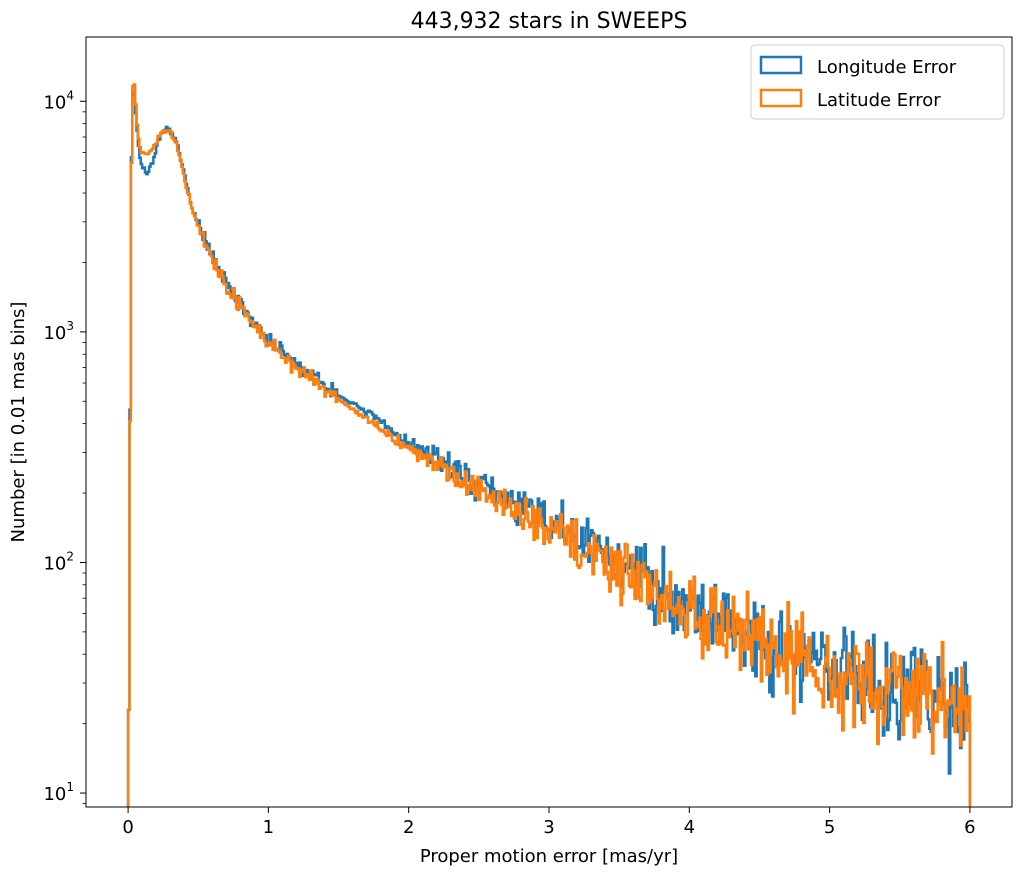 The height and width of the screenshot is (873, 1024). What do you see at coordinates (879, 100) in the screenshot?
I see `legend-label-latitude: Latitude Error` at bounding box center [879, 100].